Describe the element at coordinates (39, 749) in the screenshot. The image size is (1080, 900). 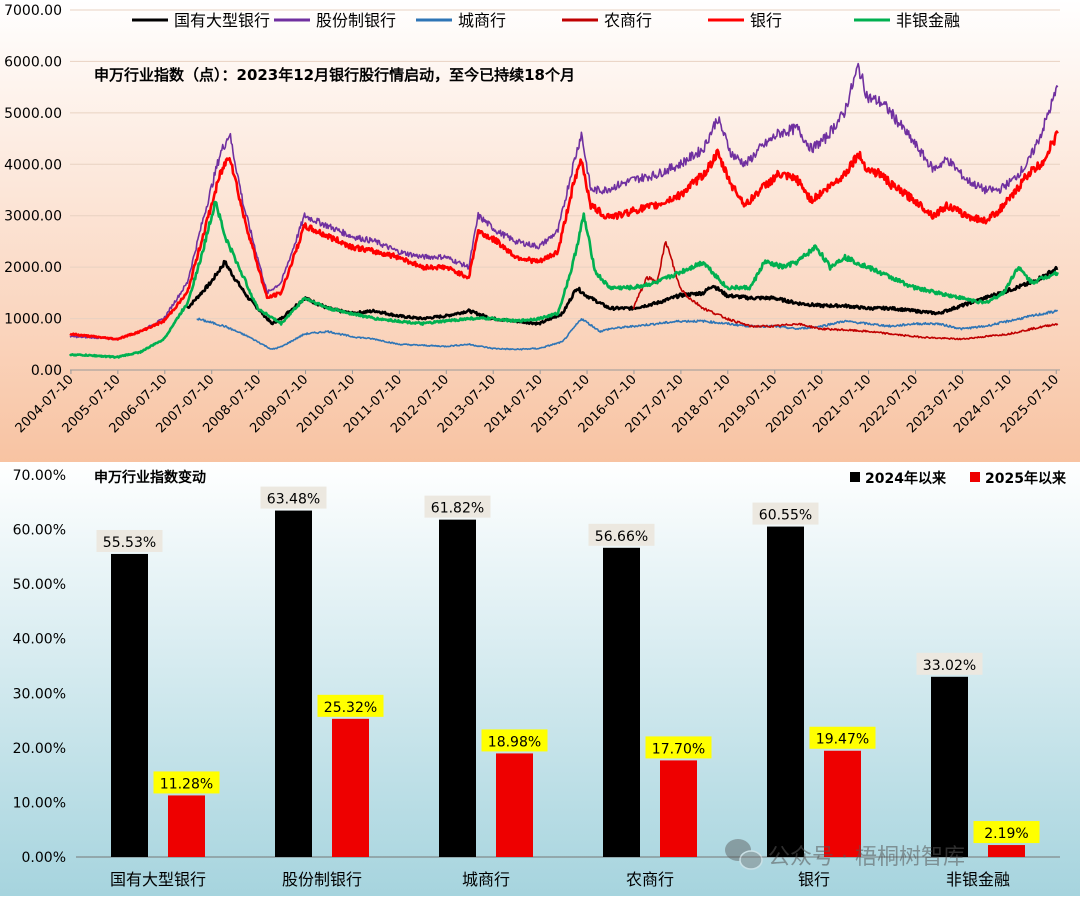
I see `bar-chart-y-tick: 20.00%` at that location.